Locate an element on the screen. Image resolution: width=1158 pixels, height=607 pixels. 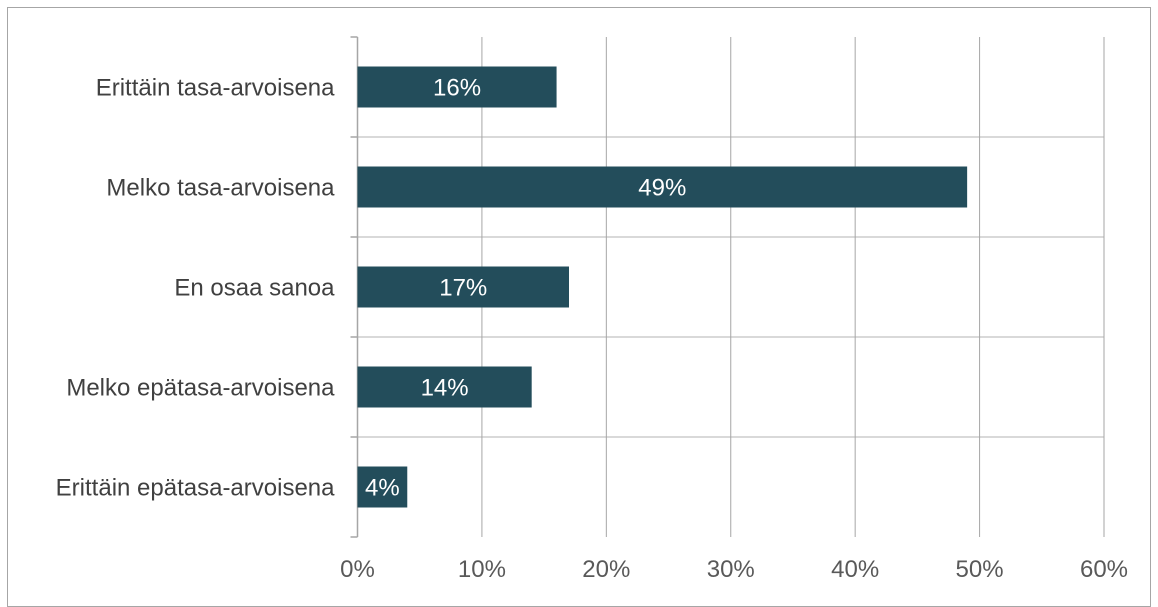
data-label: 49% is located at coordinates (662, 188).